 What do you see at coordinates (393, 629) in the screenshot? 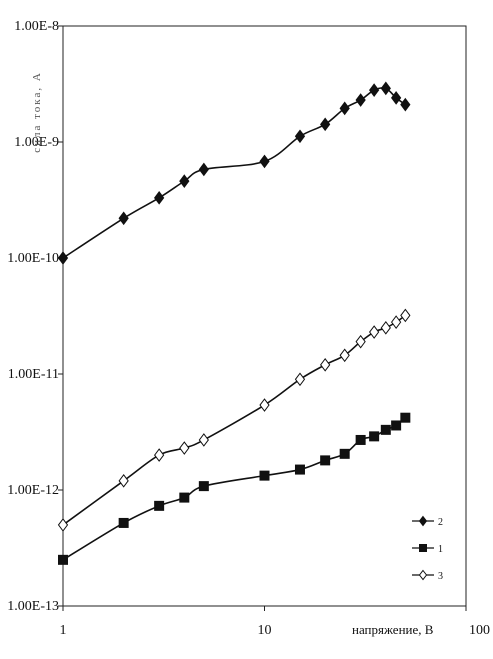
I see `x-axis-label: напряжение, В` at bounding box center [393, 629].